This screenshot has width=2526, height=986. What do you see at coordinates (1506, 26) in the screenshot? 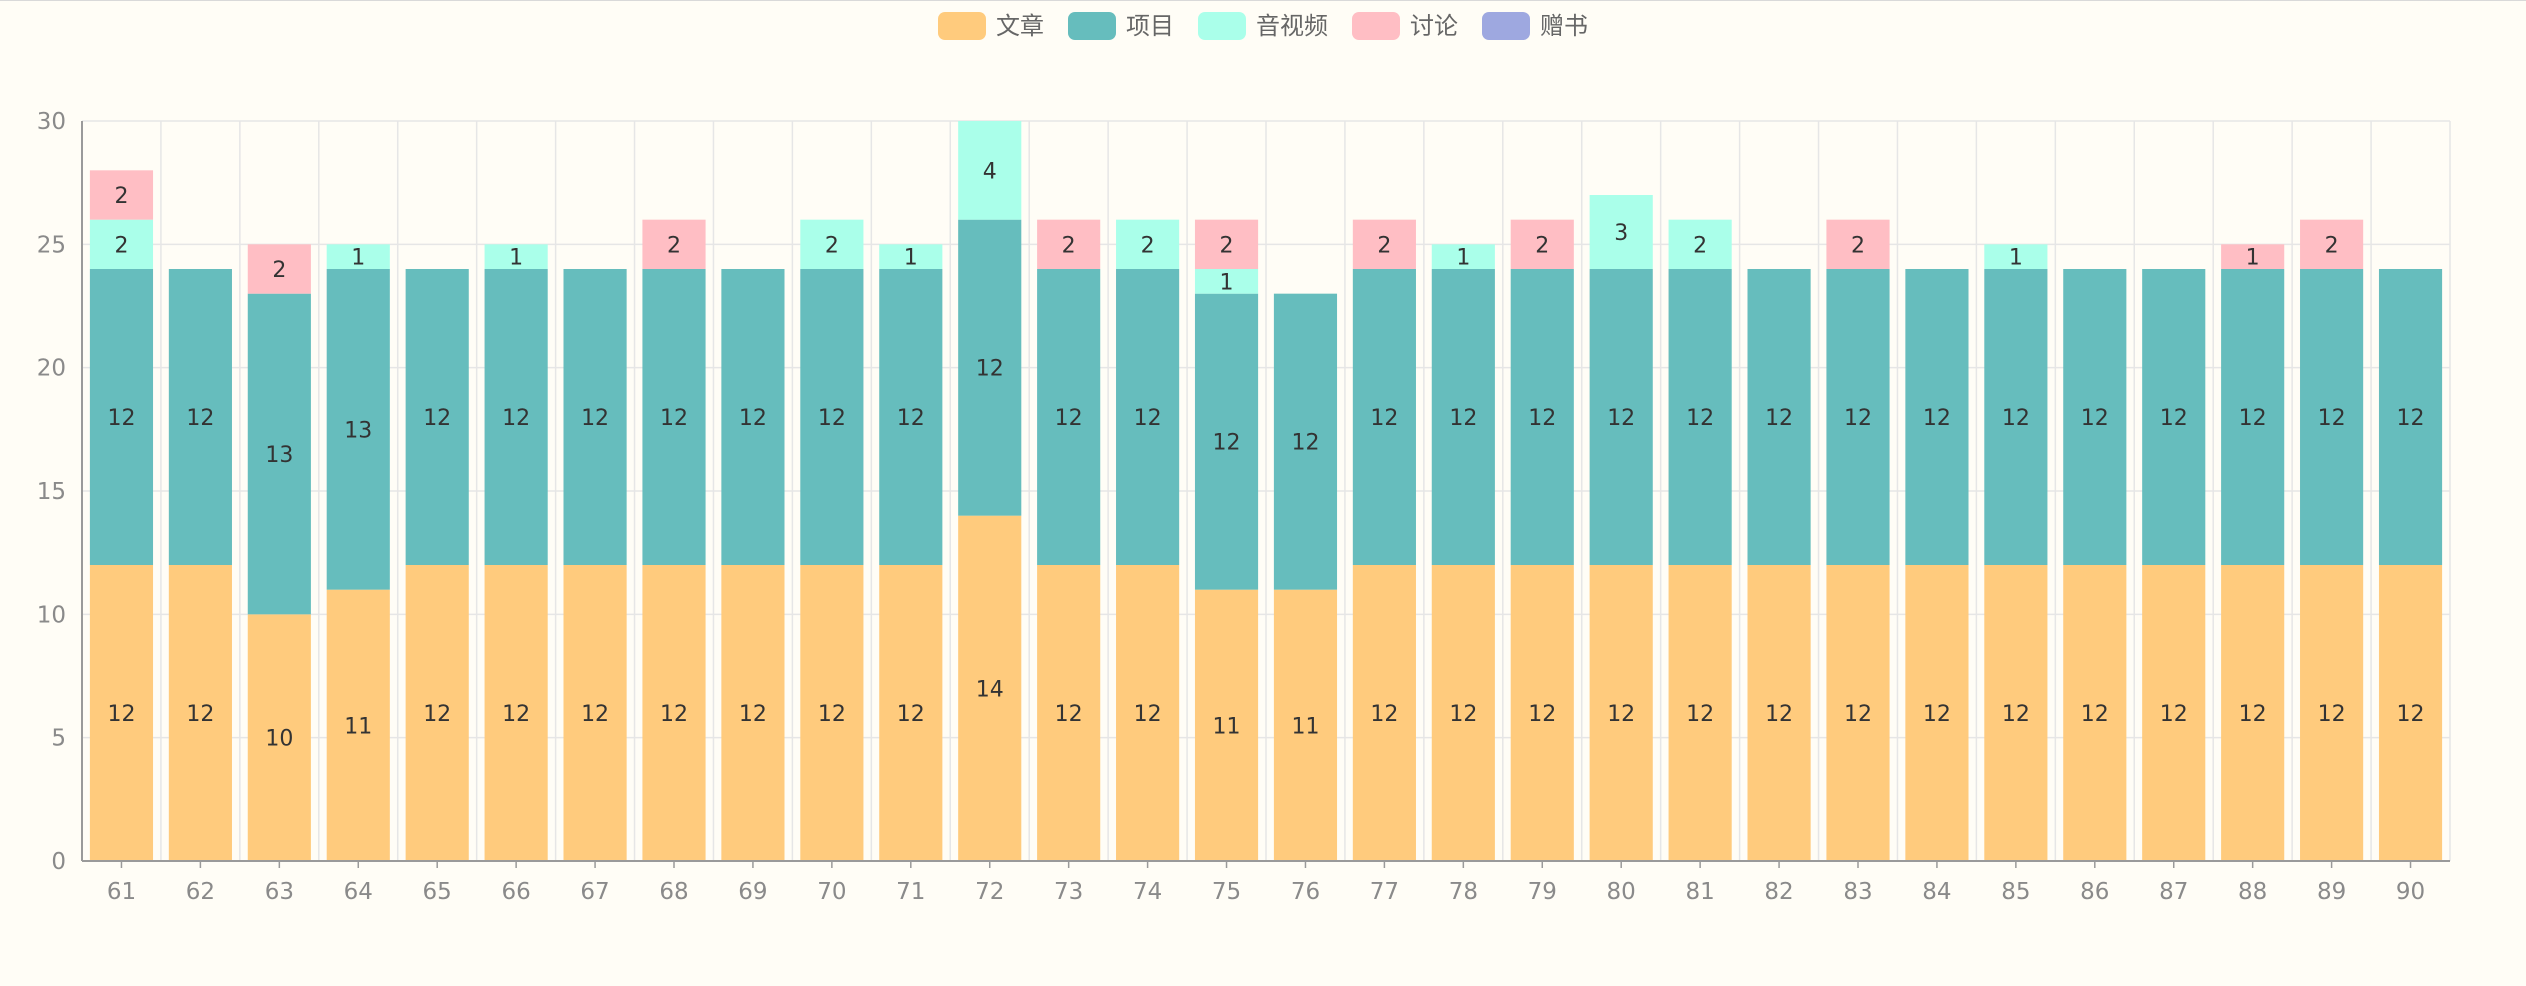
I see `legend-swatch` at bounding box center [1506, 26].